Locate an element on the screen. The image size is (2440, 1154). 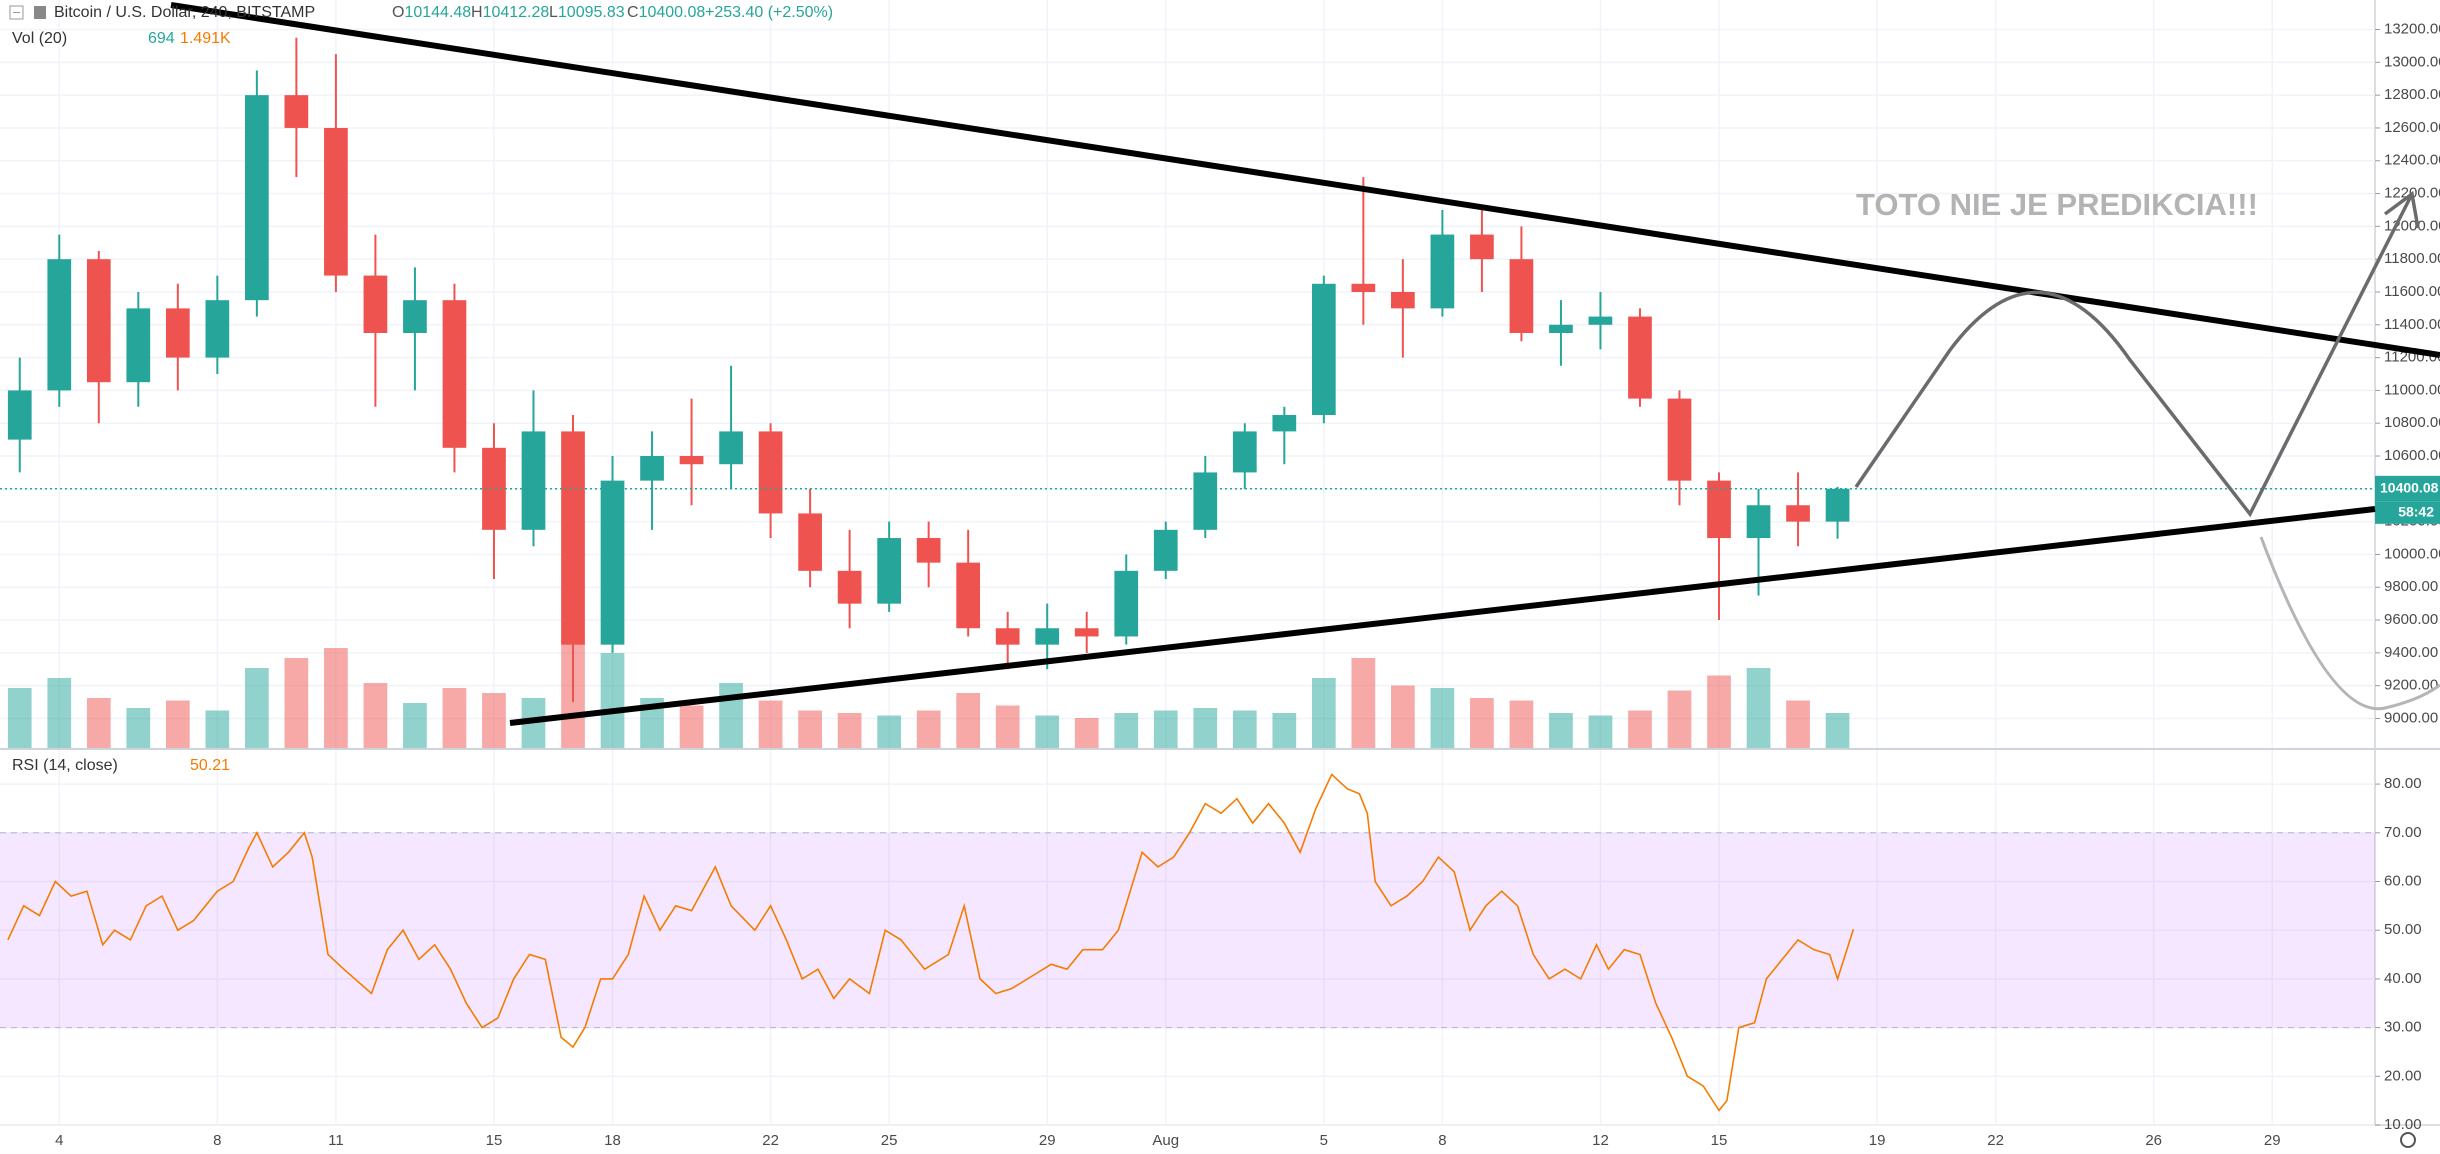
y-tick-label: 9600.00 is located at coordinates (2411, 619).